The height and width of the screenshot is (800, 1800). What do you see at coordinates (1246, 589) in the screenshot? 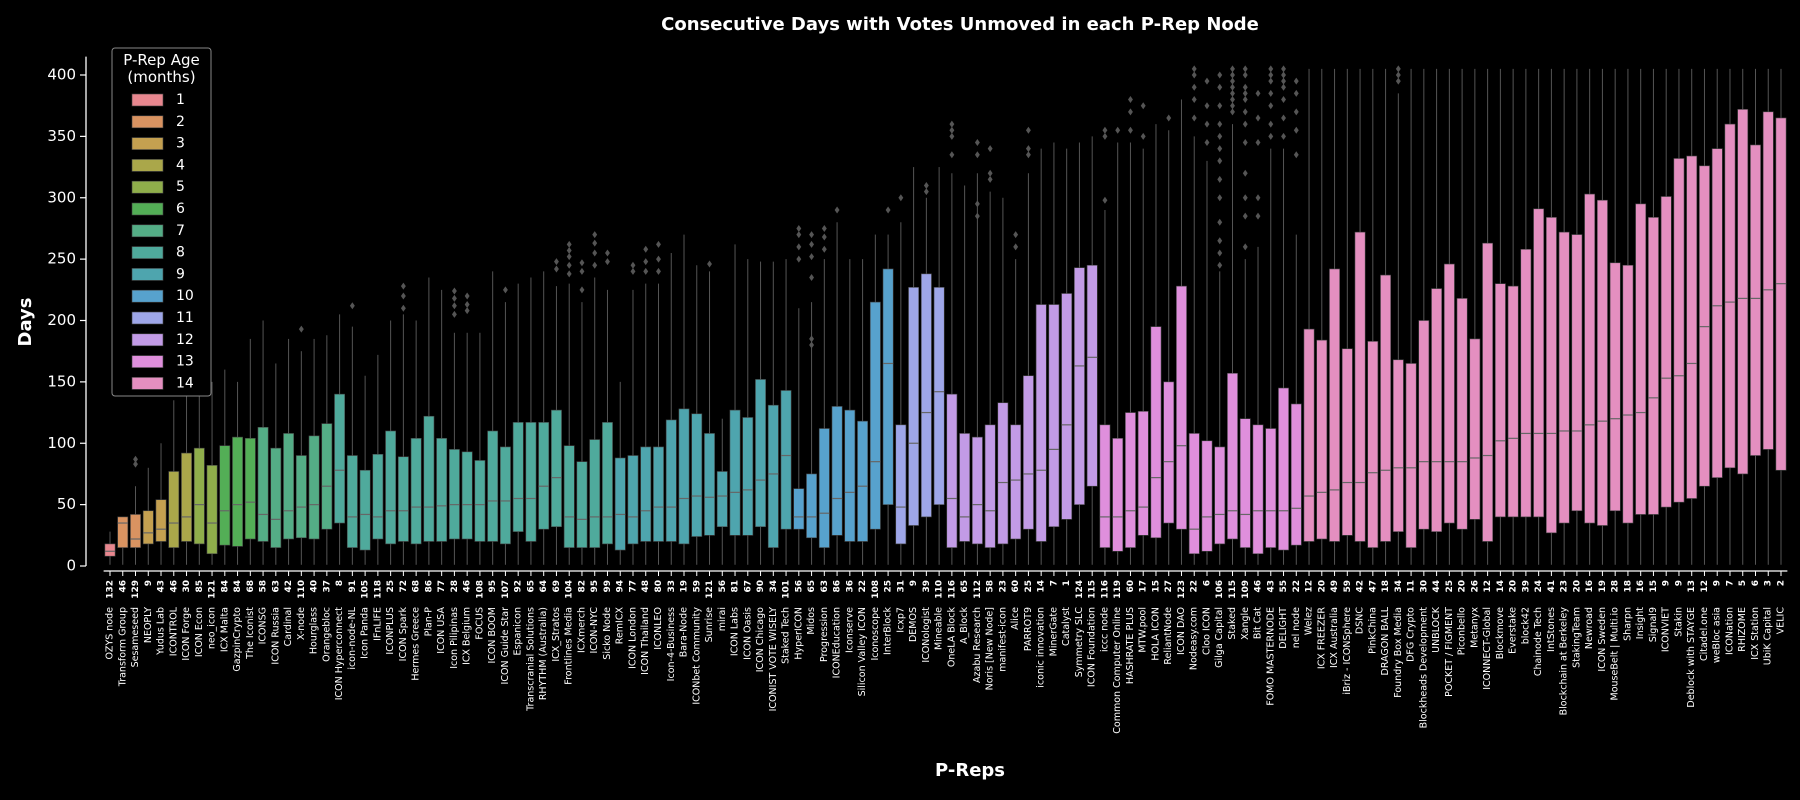
I see `count-label: 109` at bounding box center [1246, 589].